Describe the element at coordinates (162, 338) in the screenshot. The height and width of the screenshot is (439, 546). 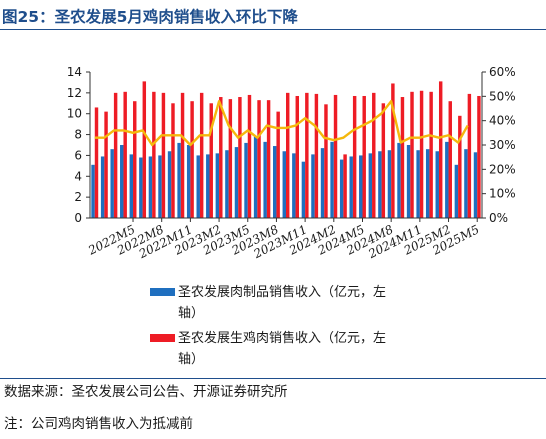
I see `legend-swatch-red` at that location.